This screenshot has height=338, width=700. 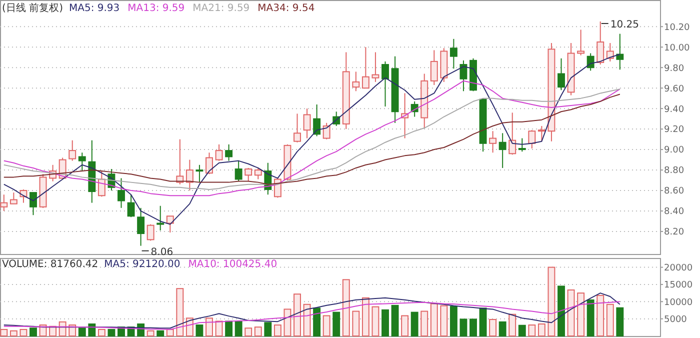 What do you see at coordinates (156, 8) in the screenshot?
I see `series-name: MA13: 9.59` at bounding box center [156, 8].